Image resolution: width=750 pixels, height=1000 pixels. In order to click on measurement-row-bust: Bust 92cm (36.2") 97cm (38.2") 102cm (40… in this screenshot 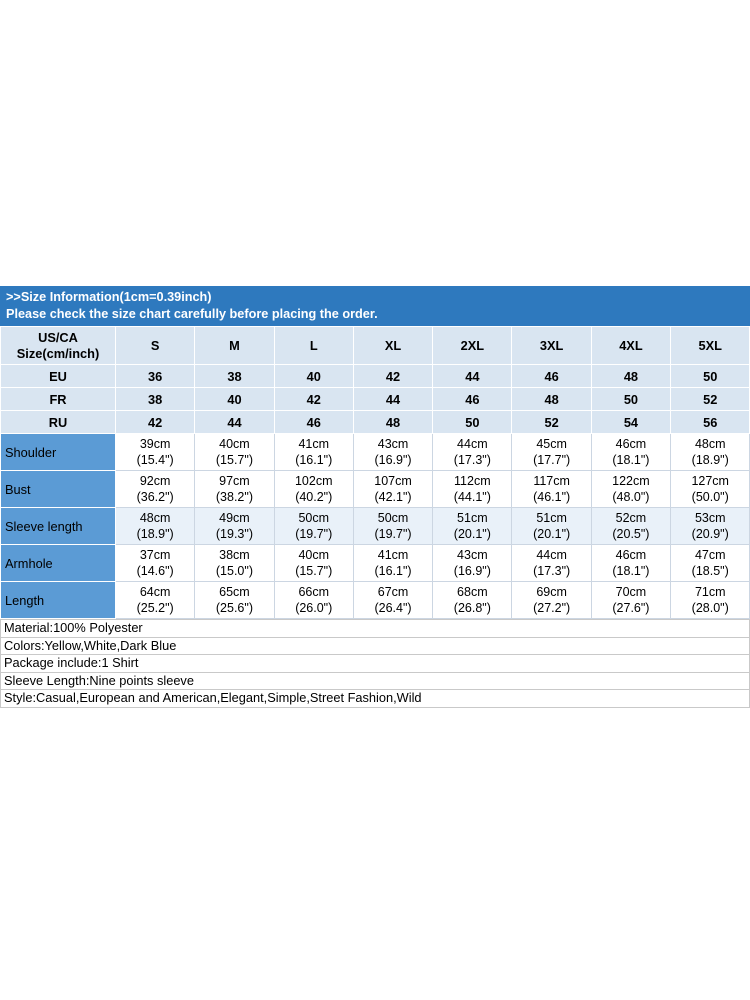, I will do `click(375, 489)`.